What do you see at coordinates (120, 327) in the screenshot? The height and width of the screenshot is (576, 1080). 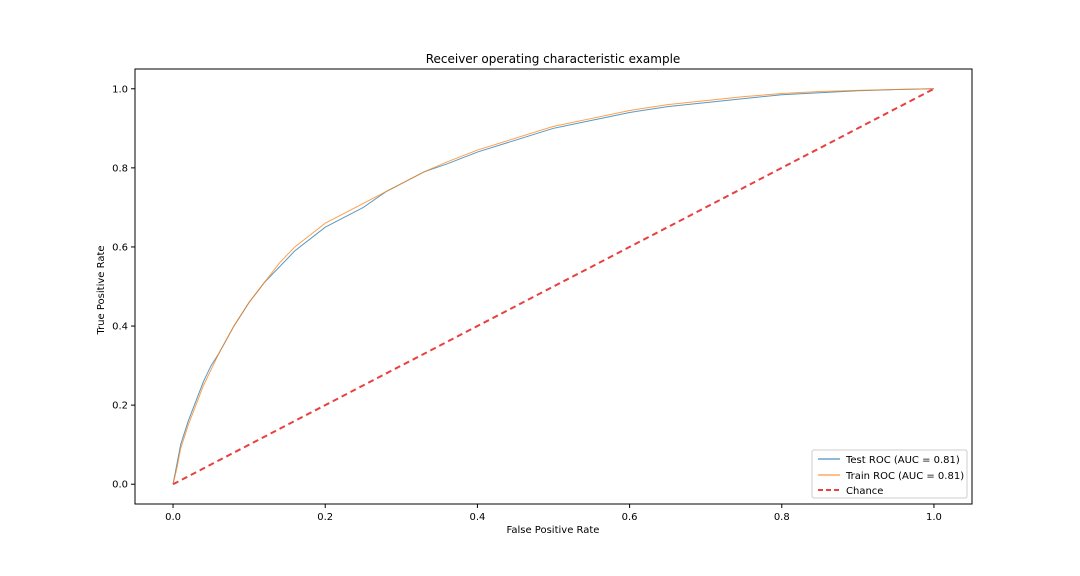 I see `y-tick-label: 0.4` at bounding box center [120, 327].